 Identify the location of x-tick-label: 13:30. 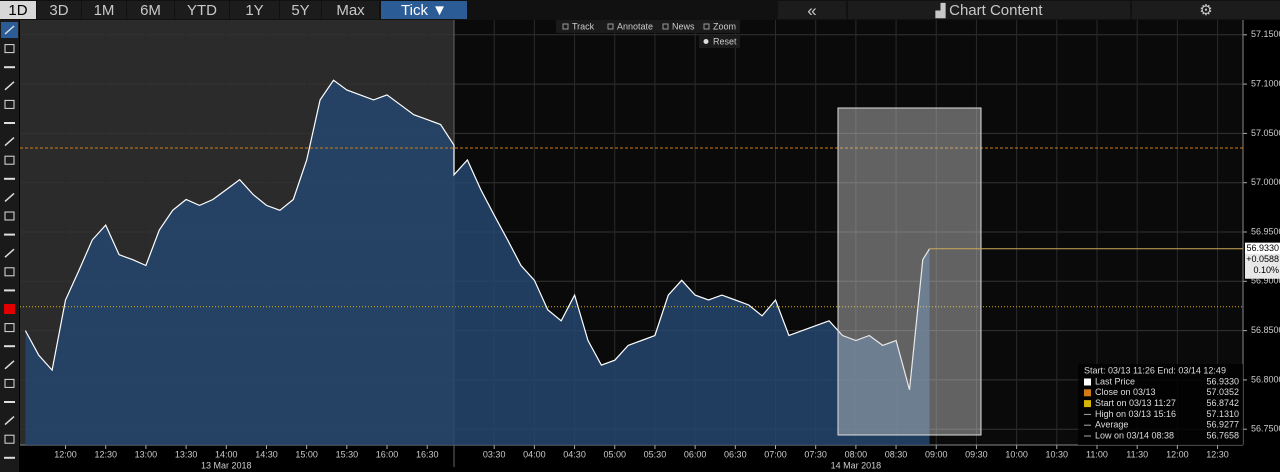
(186, 454).